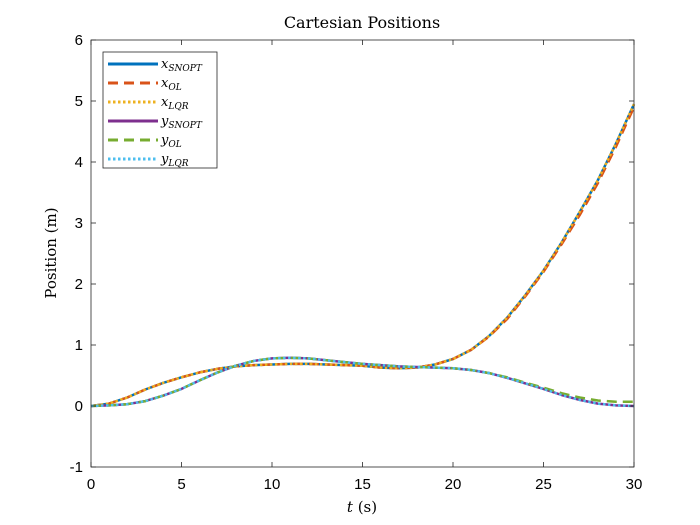 This screenshot has width=700, height=525. I want to click on y-tick-label: -1, so click(76, 467).